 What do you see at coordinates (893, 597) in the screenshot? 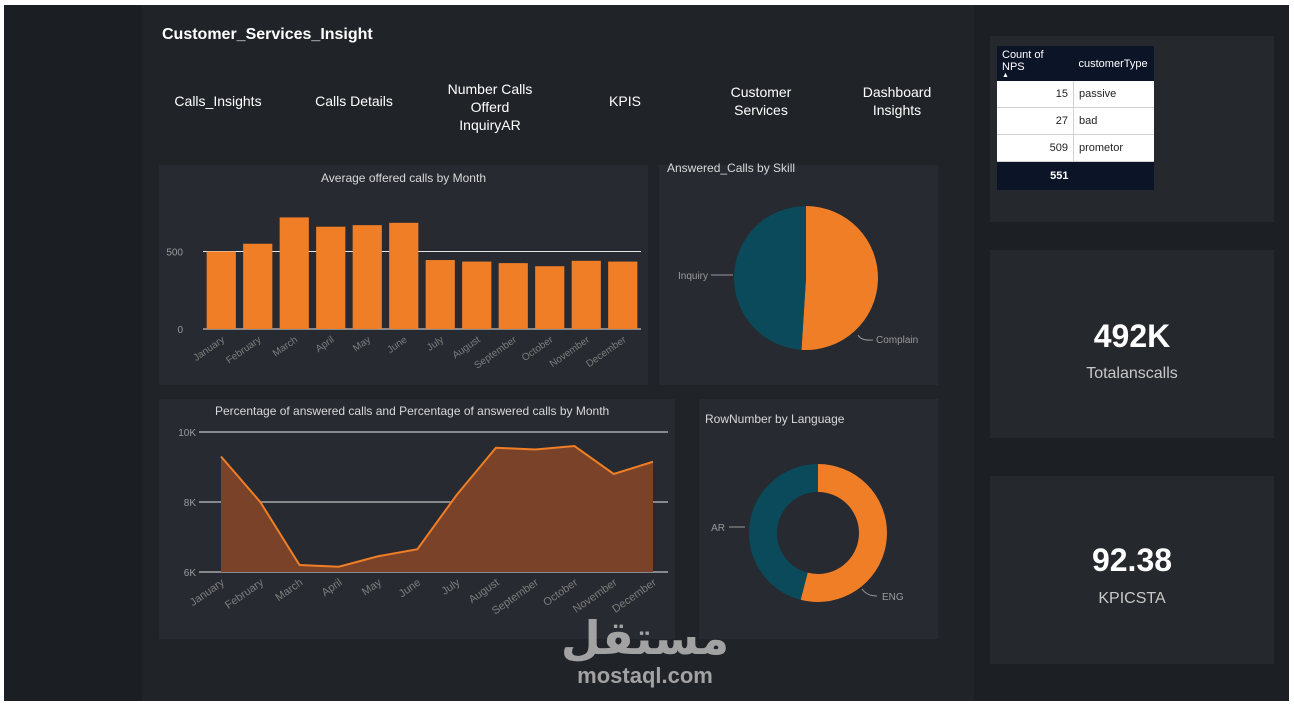
I see `segment-label: ENG` at bounding box center [893, 597].